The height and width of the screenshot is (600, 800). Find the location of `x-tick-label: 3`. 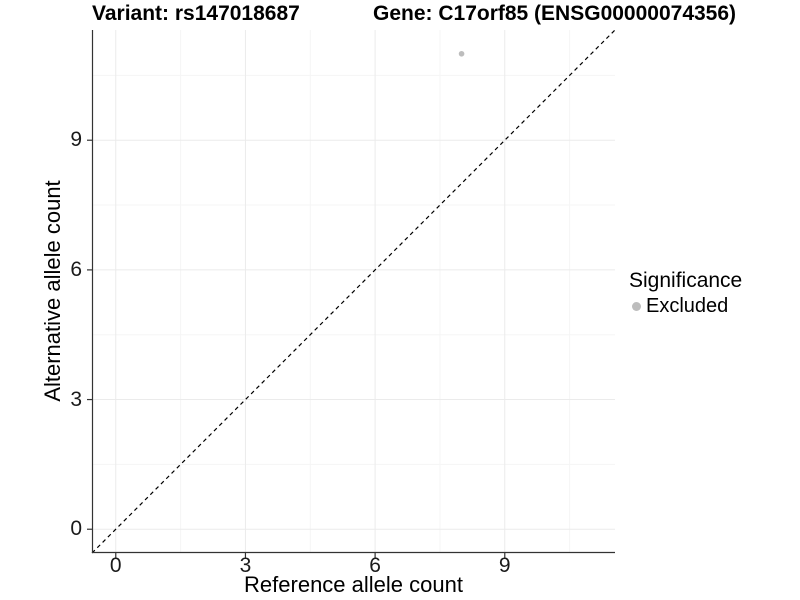

x-tick-label: 3 is located at coordinates (245, 565).